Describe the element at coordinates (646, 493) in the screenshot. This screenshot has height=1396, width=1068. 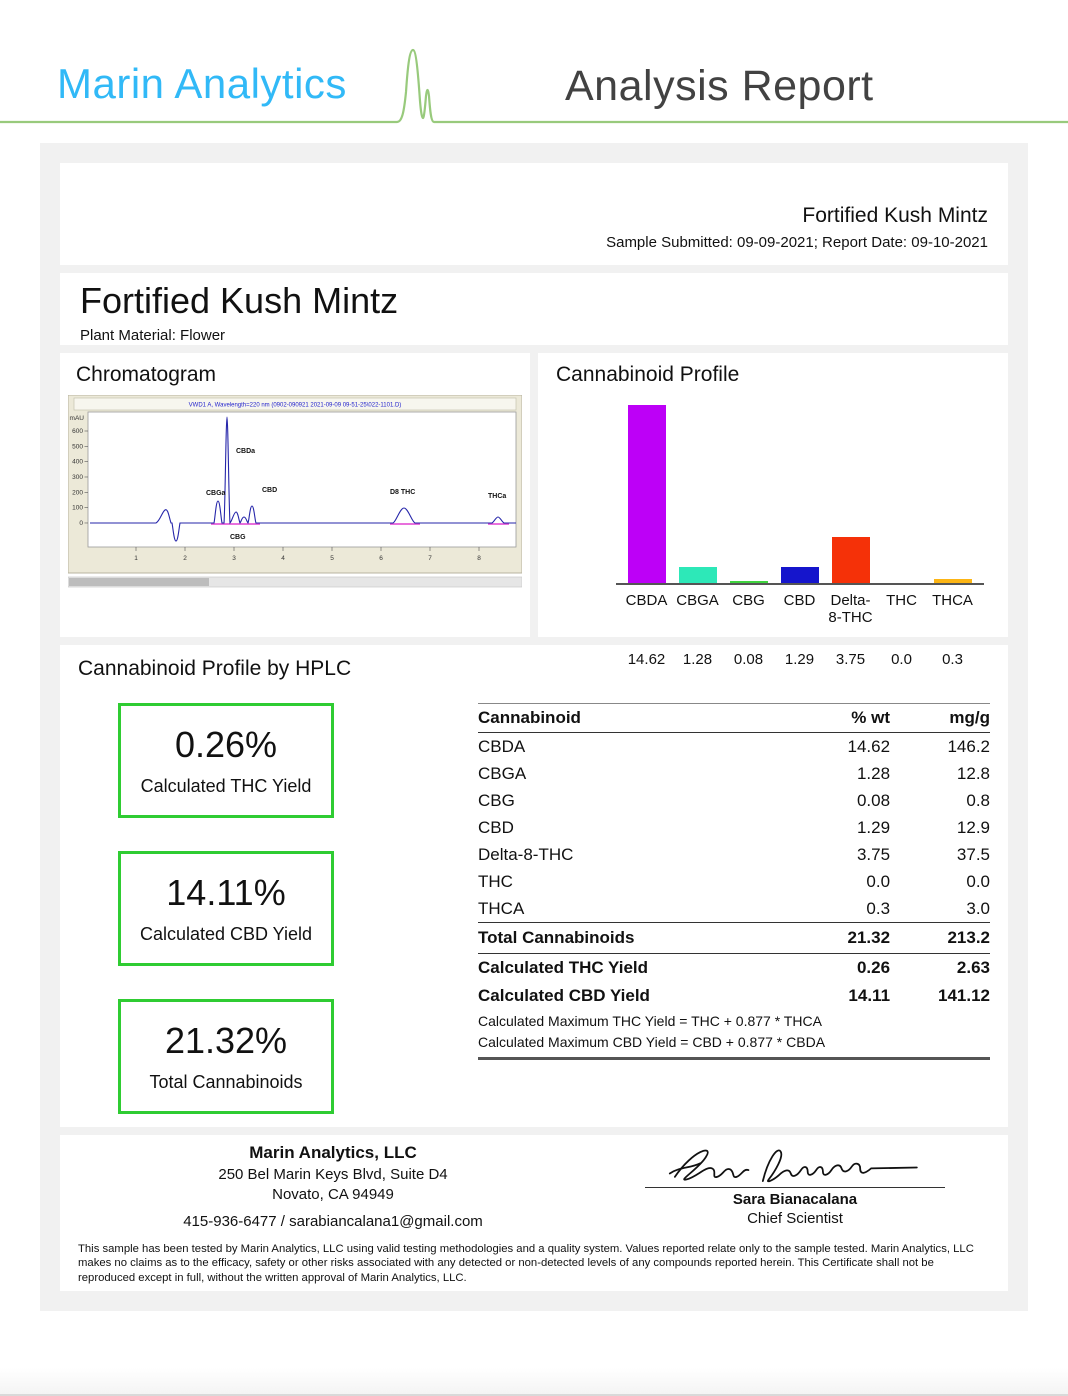
I see `bar-CBDA` at that location.